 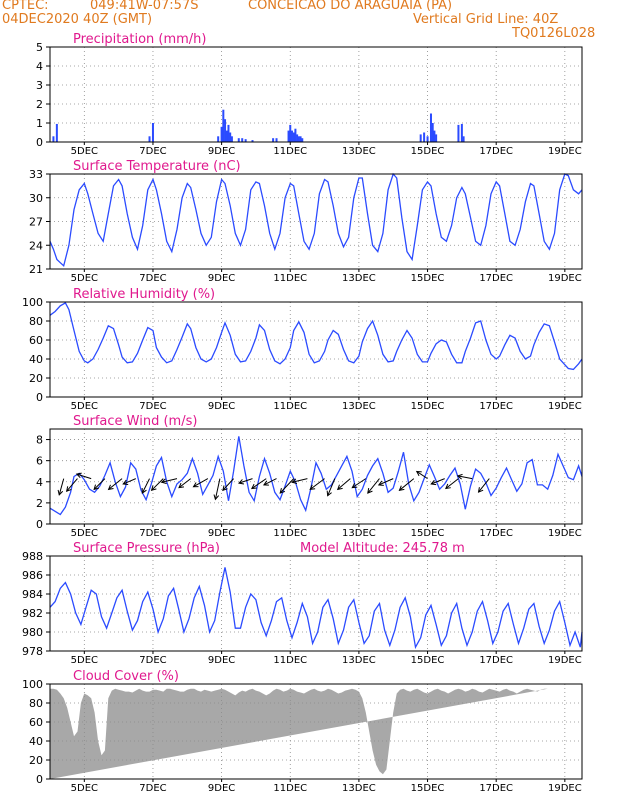 I want to click on y-tick-label: 6, so click(x=39, y=461).